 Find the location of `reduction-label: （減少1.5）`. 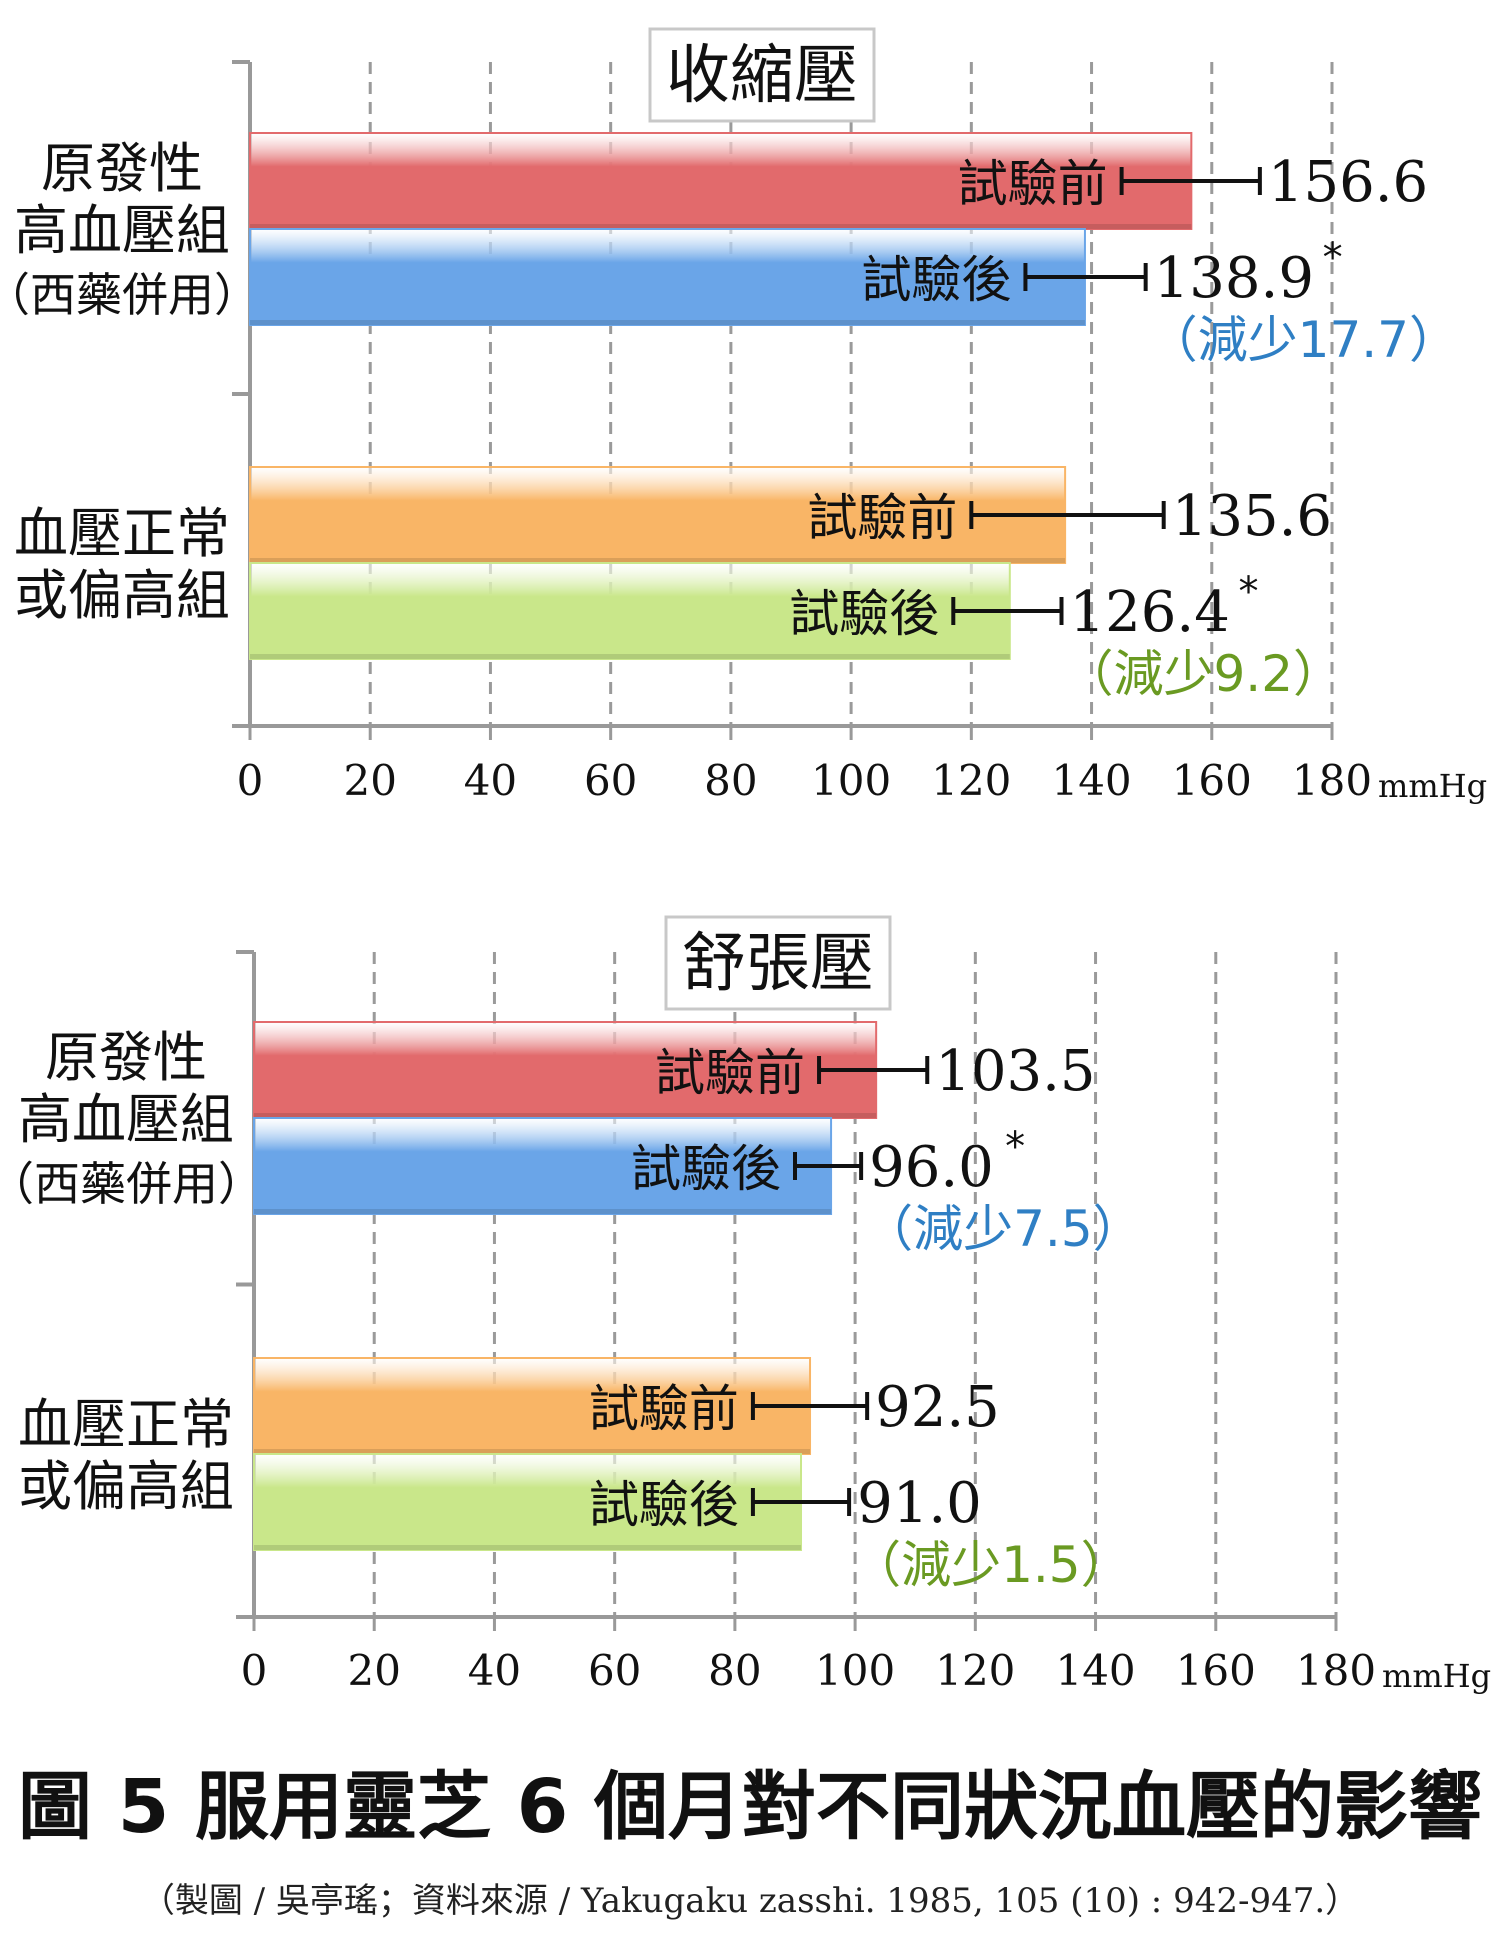

reduction-label: （減少1.5） is located at coordinates (991, 1565).